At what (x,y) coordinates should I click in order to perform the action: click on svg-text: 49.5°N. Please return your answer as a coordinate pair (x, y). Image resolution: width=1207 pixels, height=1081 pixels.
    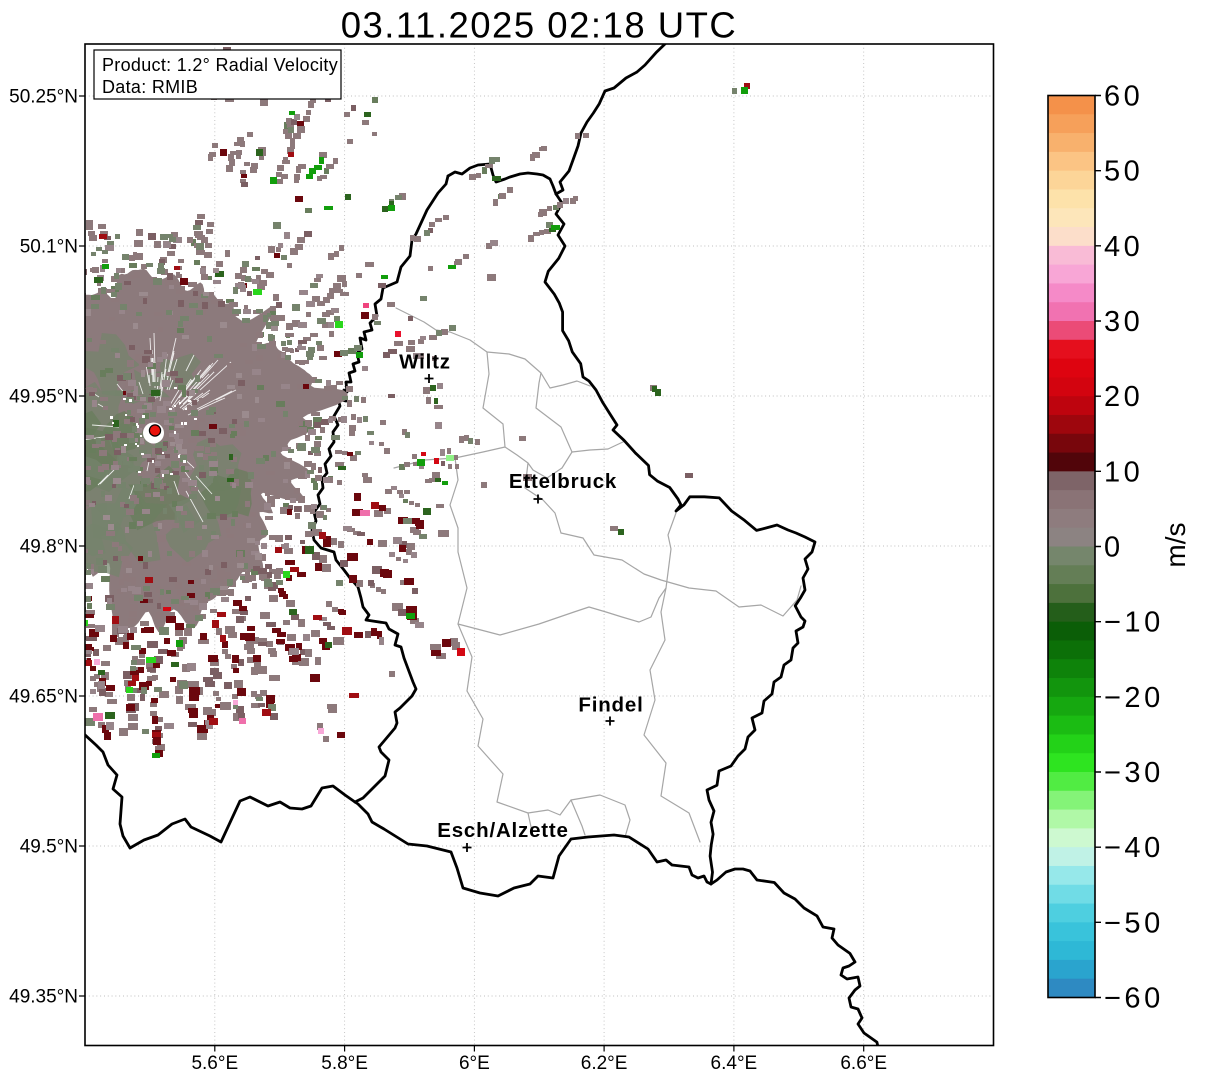
    Looking at the image, I should click on (49, 847).